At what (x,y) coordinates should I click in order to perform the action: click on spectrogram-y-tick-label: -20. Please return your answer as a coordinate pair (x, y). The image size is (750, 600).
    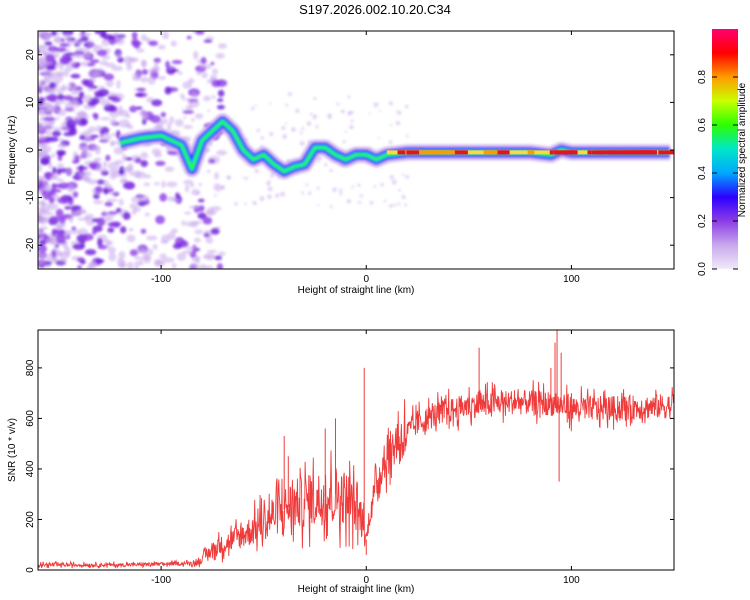
    Looking at the image, I should click on (30, 245).